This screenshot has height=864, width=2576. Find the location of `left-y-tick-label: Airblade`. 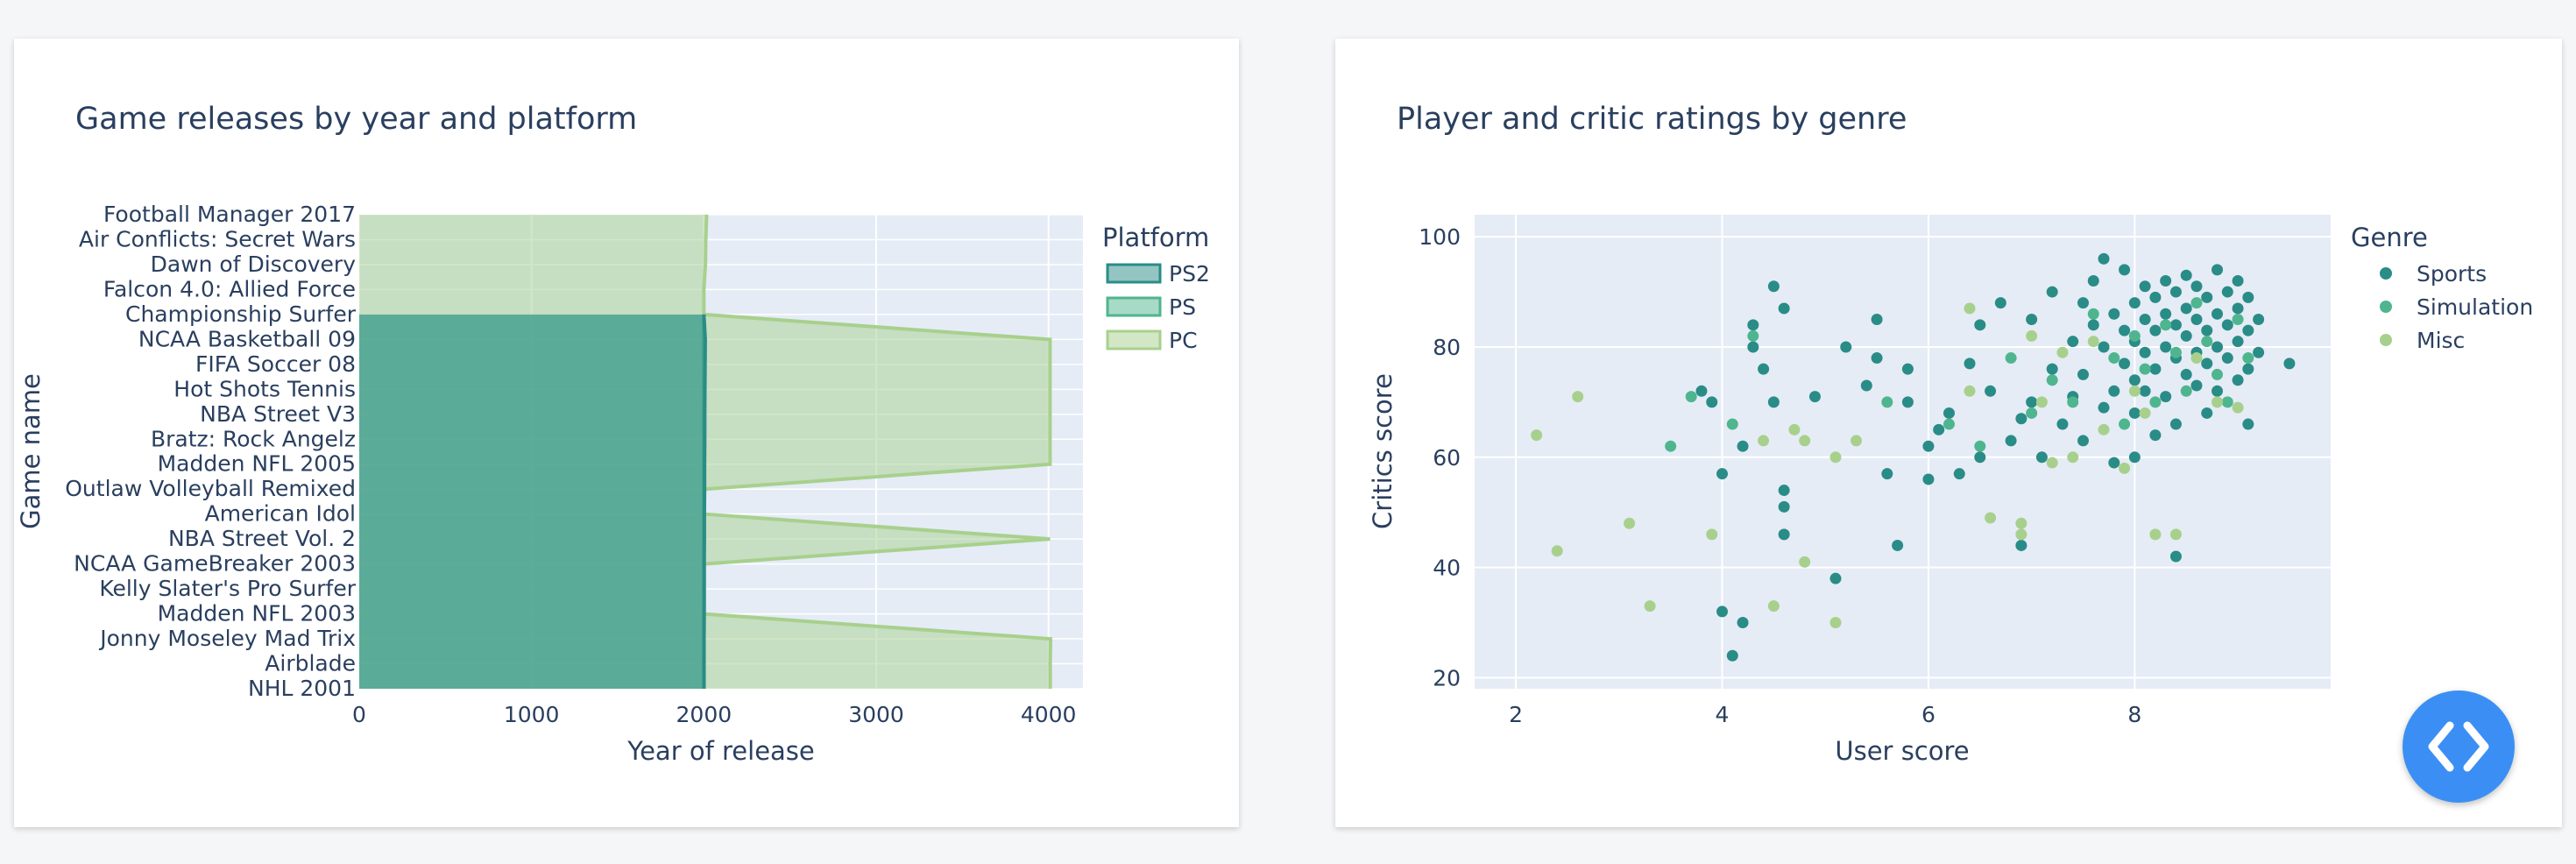

left-y-tick-label: Airblade is located at coordinates (310, 663).